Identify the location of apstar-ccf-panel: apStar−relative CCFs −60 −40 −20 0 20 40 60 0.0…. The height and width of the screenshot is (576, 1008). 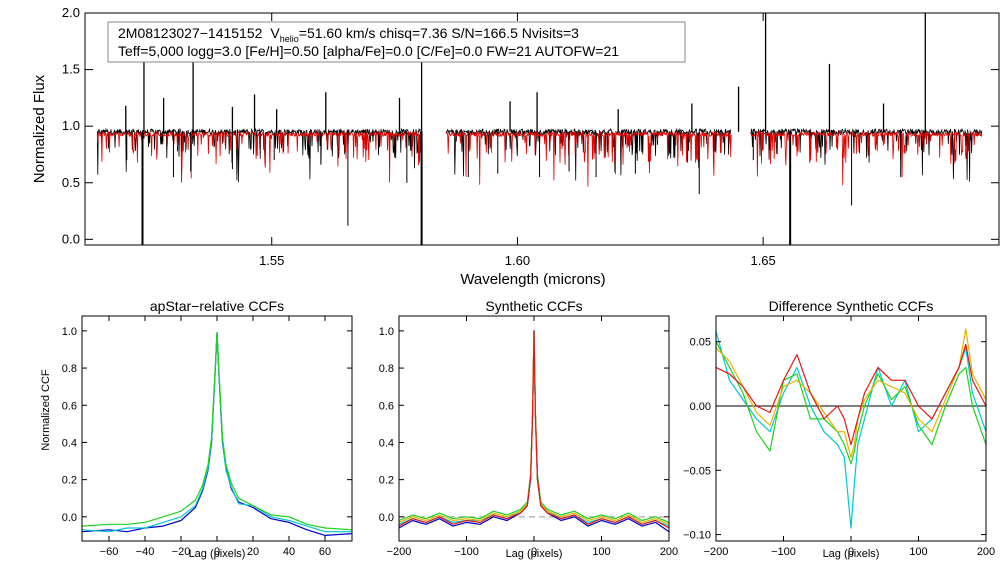
(196, 429).